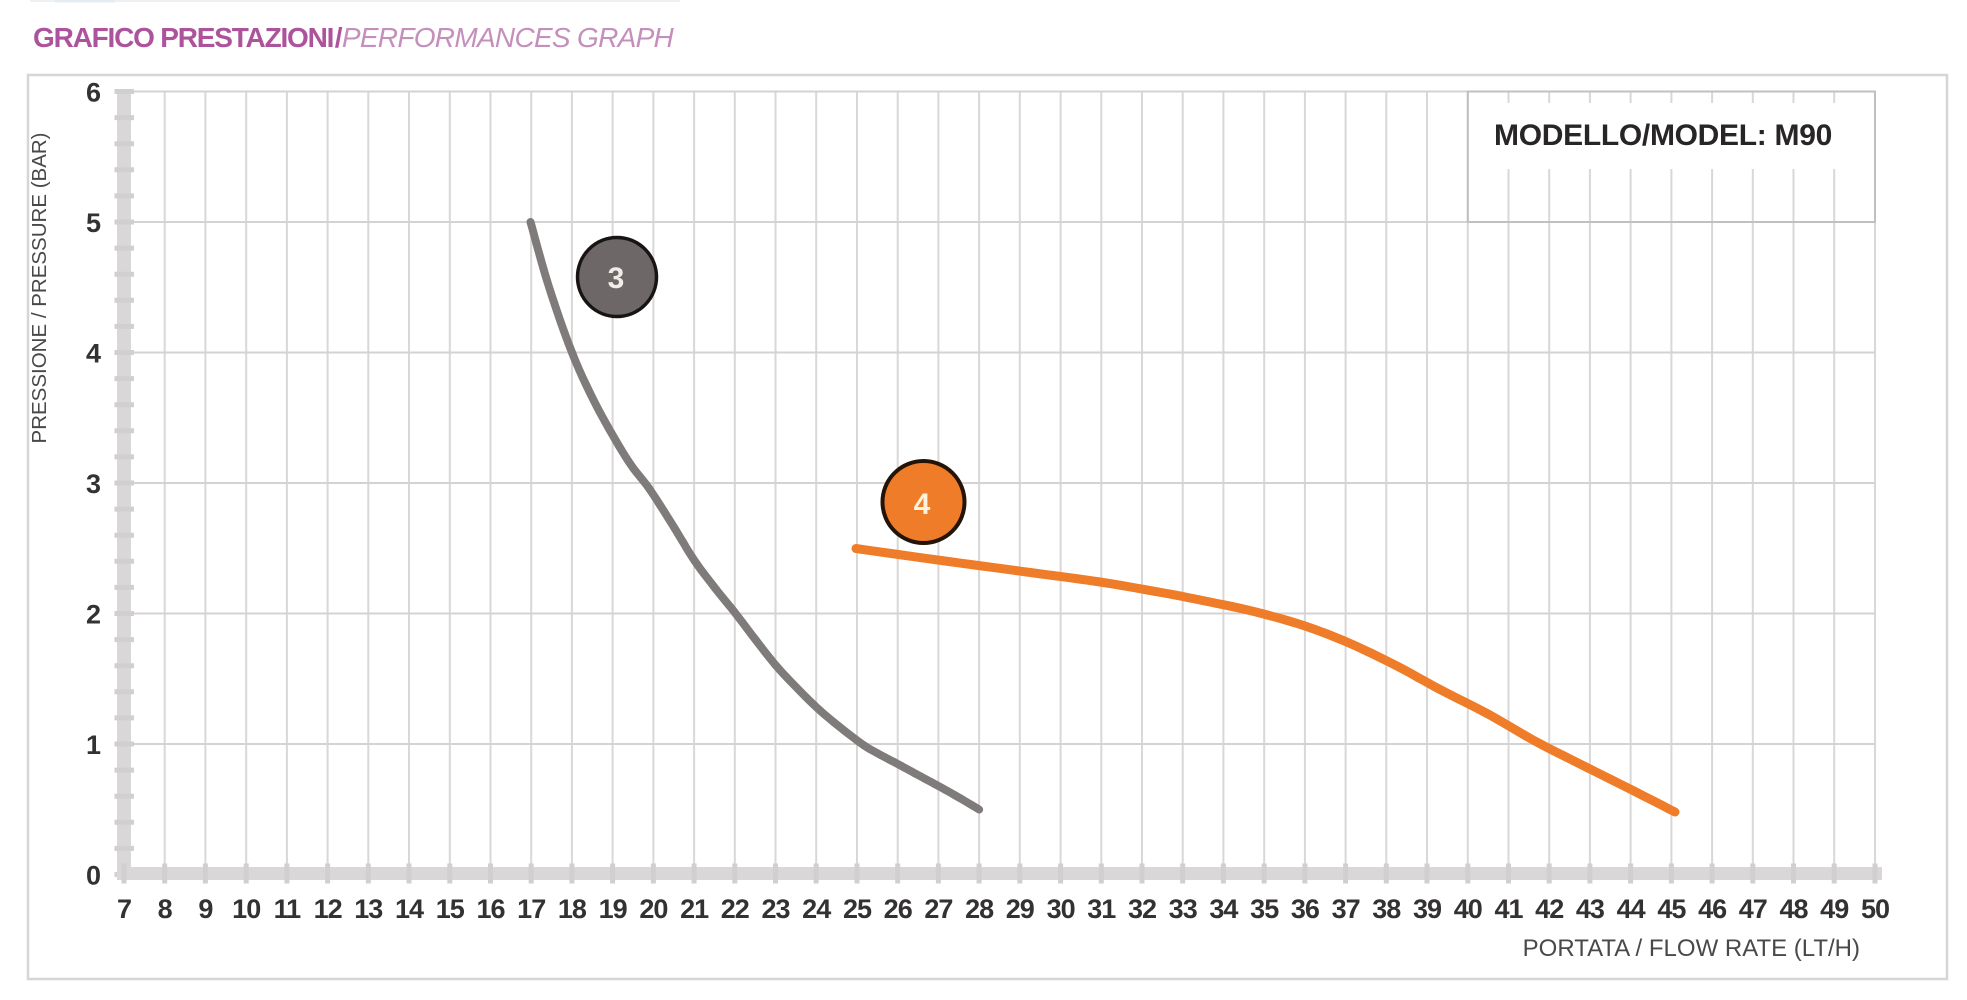 The image size is (1967, 1000). What do you see at coordinates (205, 909) in the screenshot?
I see `svg-text: 9` at bounding box center [205, 909].